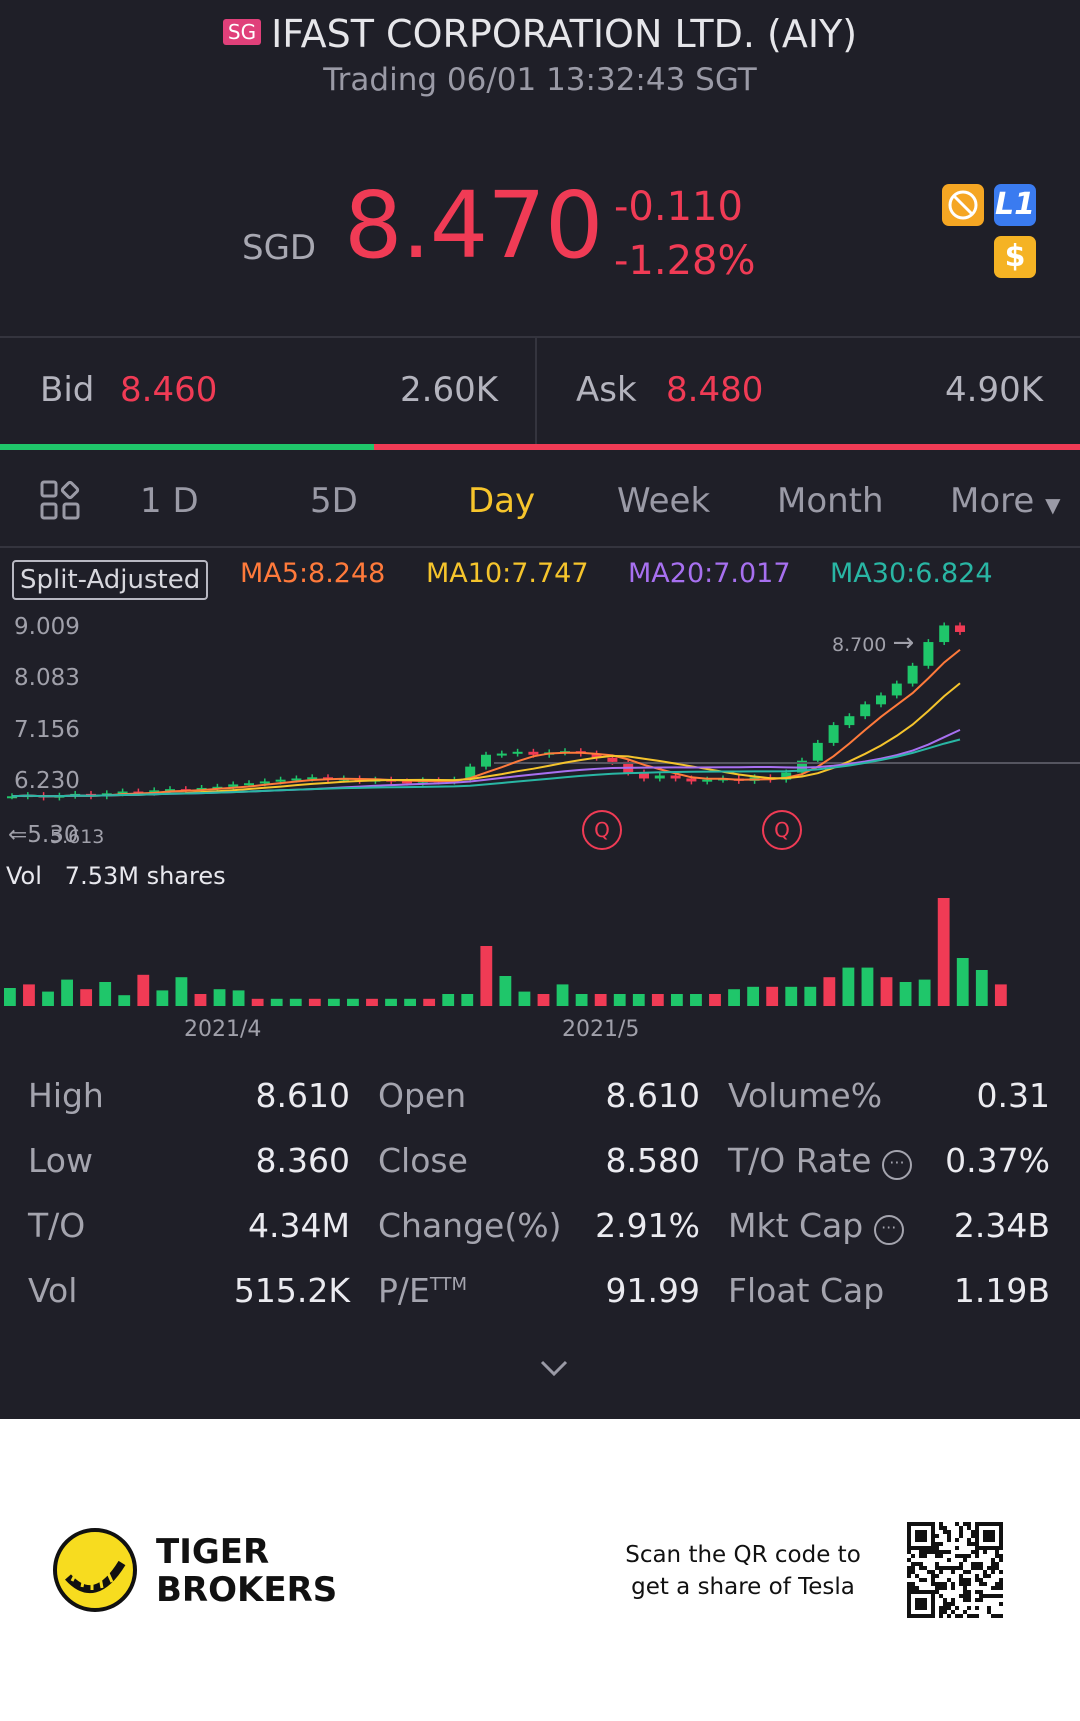  What do you see at coordinates (57, 1225) in the screenshot?
I see `stat-label: T/O` at bounding box center [57, 1225].